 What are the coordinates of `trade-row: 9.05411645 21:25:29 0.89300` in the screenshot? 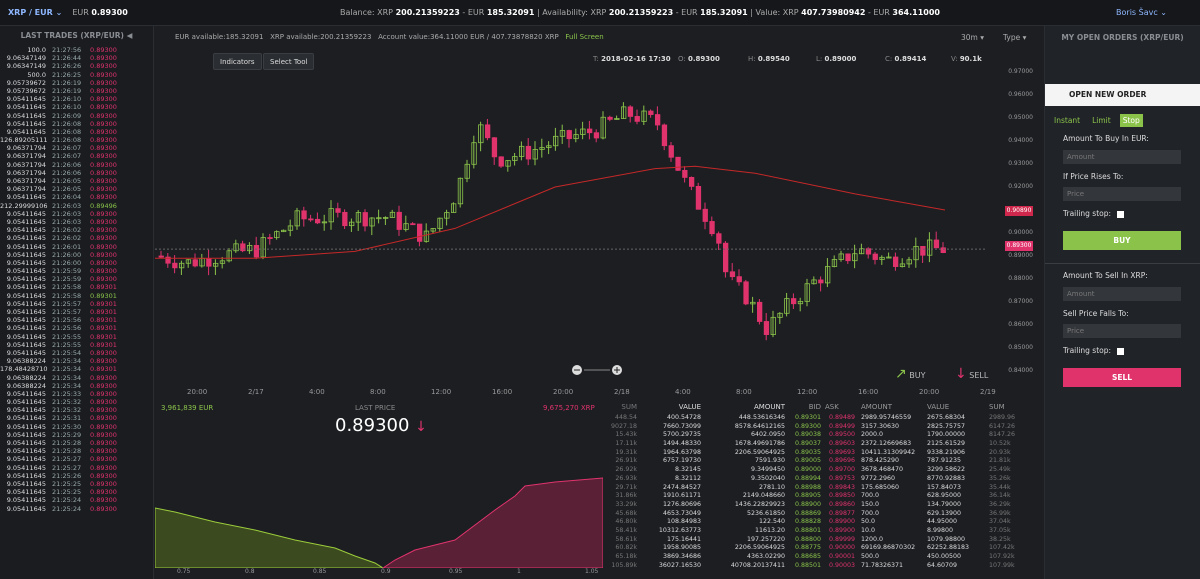 It's located at (76, 435).